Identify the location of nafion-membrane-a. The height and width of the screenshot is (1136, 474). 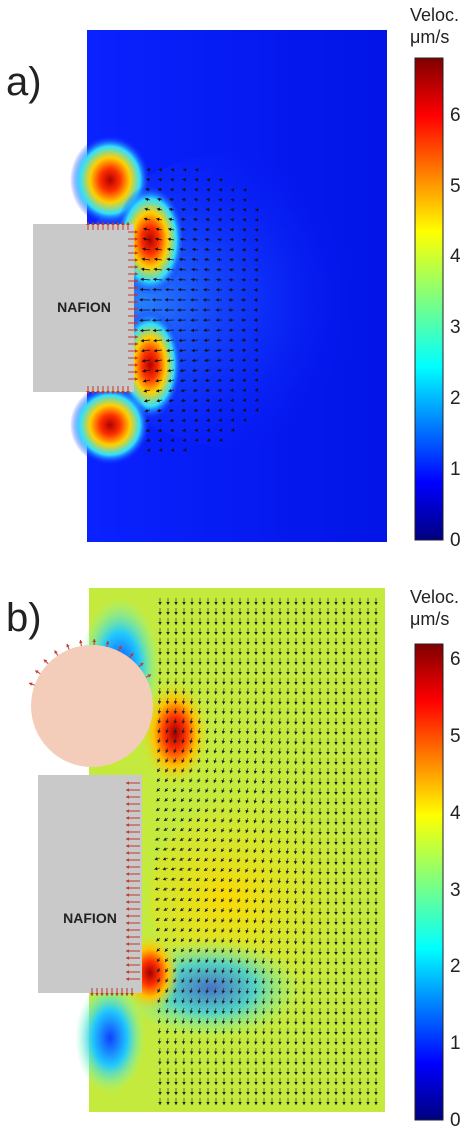
(83, 308).